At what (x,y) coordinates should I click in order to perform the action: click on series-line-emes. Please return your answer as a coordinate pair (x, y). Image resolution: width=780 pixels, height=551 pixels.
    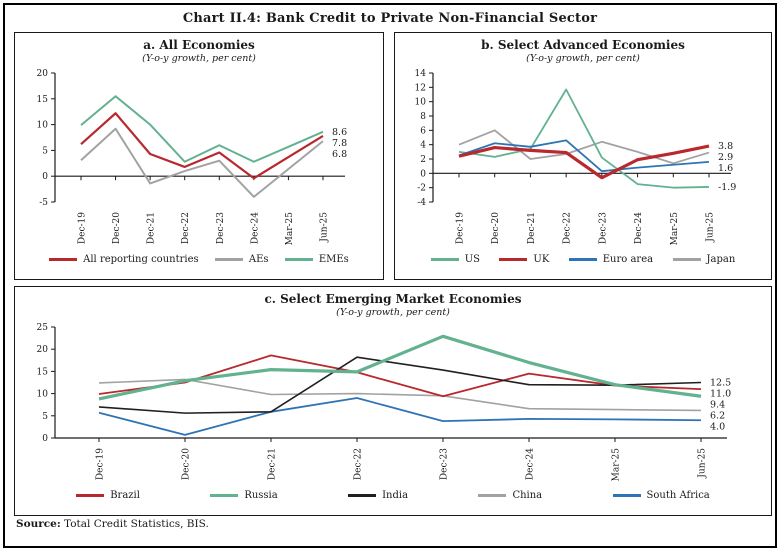
    Looking at the image, I should click on (202, 129).